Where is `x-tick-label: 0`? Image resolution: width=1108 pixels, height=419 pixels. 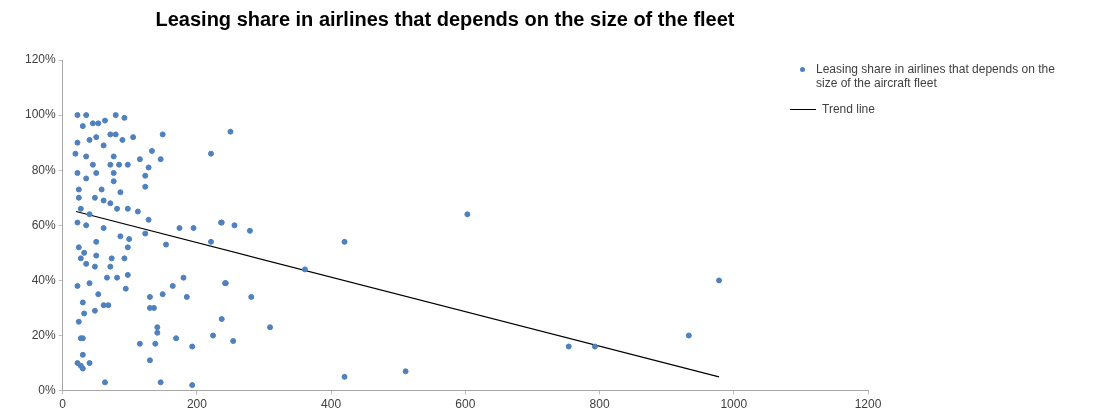
x-tick-label: 0 is located at coordinates (63, 404).